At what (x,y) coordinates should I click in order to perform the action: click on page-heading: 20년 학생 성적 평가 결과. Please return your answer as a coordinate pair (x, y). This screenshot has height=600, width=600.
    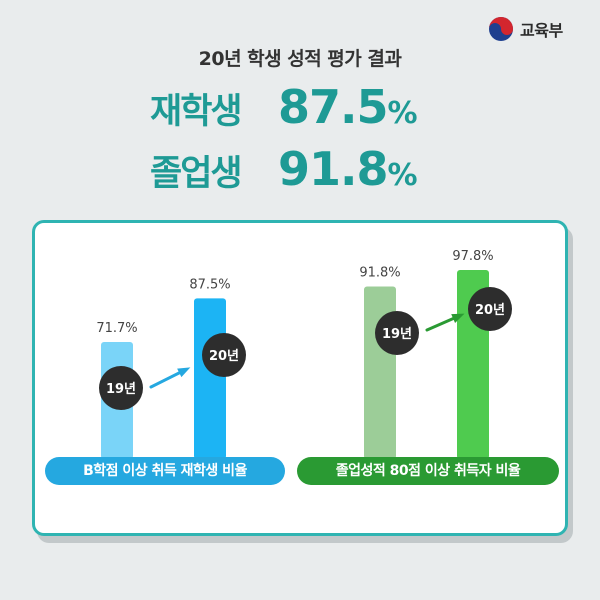
    Looking at the image, I should click on (300, 59).